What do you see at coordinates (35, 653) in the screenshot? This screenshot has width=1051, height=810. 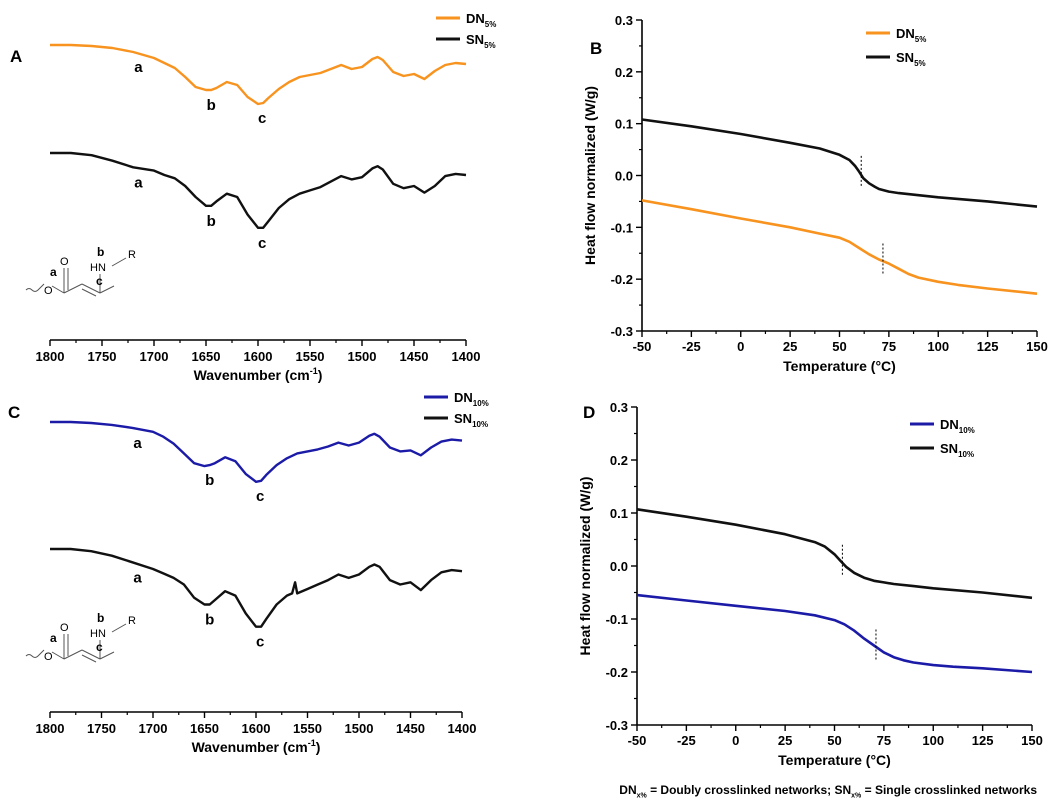 I see `wavy-bond` at bounding box center [35, 653].